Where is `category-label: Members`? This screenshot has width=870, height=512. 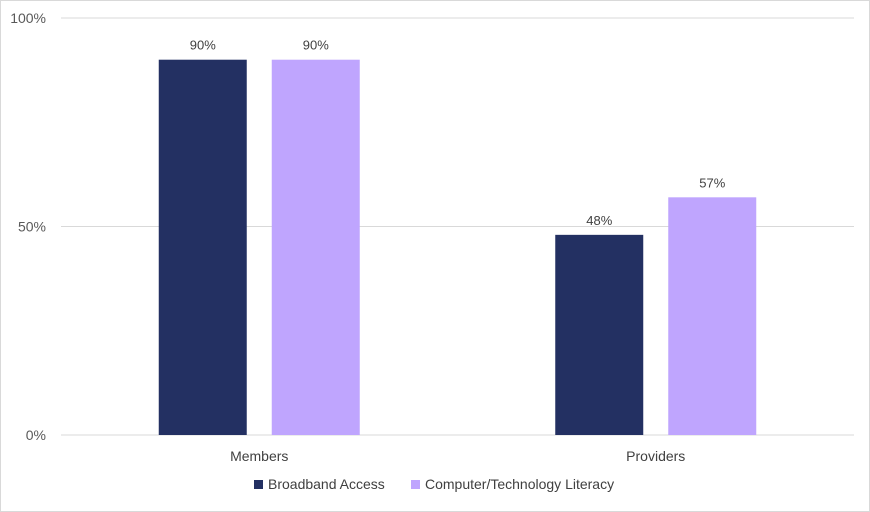
category-label: Members is located at coordinates (259, 456).